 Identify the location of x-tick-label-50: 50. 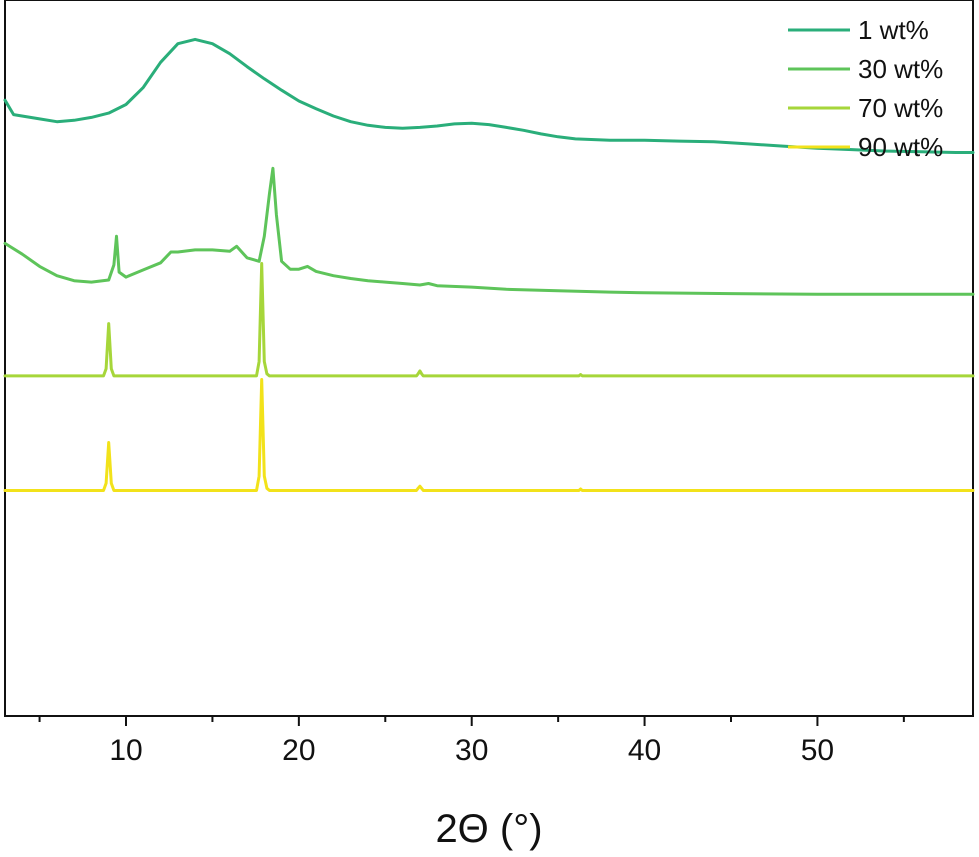
(817, 750).